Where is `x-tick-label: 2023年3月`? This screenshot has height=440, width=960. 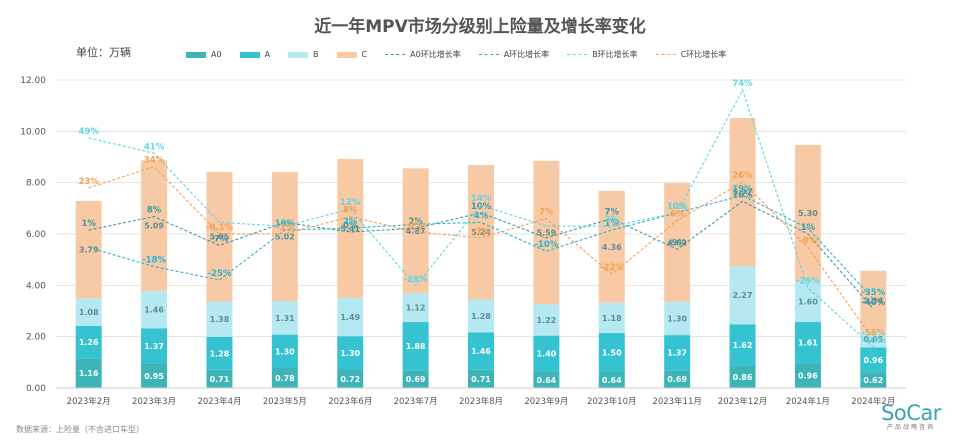
x-tick-label: 2023年3月 is located at coordinates (154, 401).